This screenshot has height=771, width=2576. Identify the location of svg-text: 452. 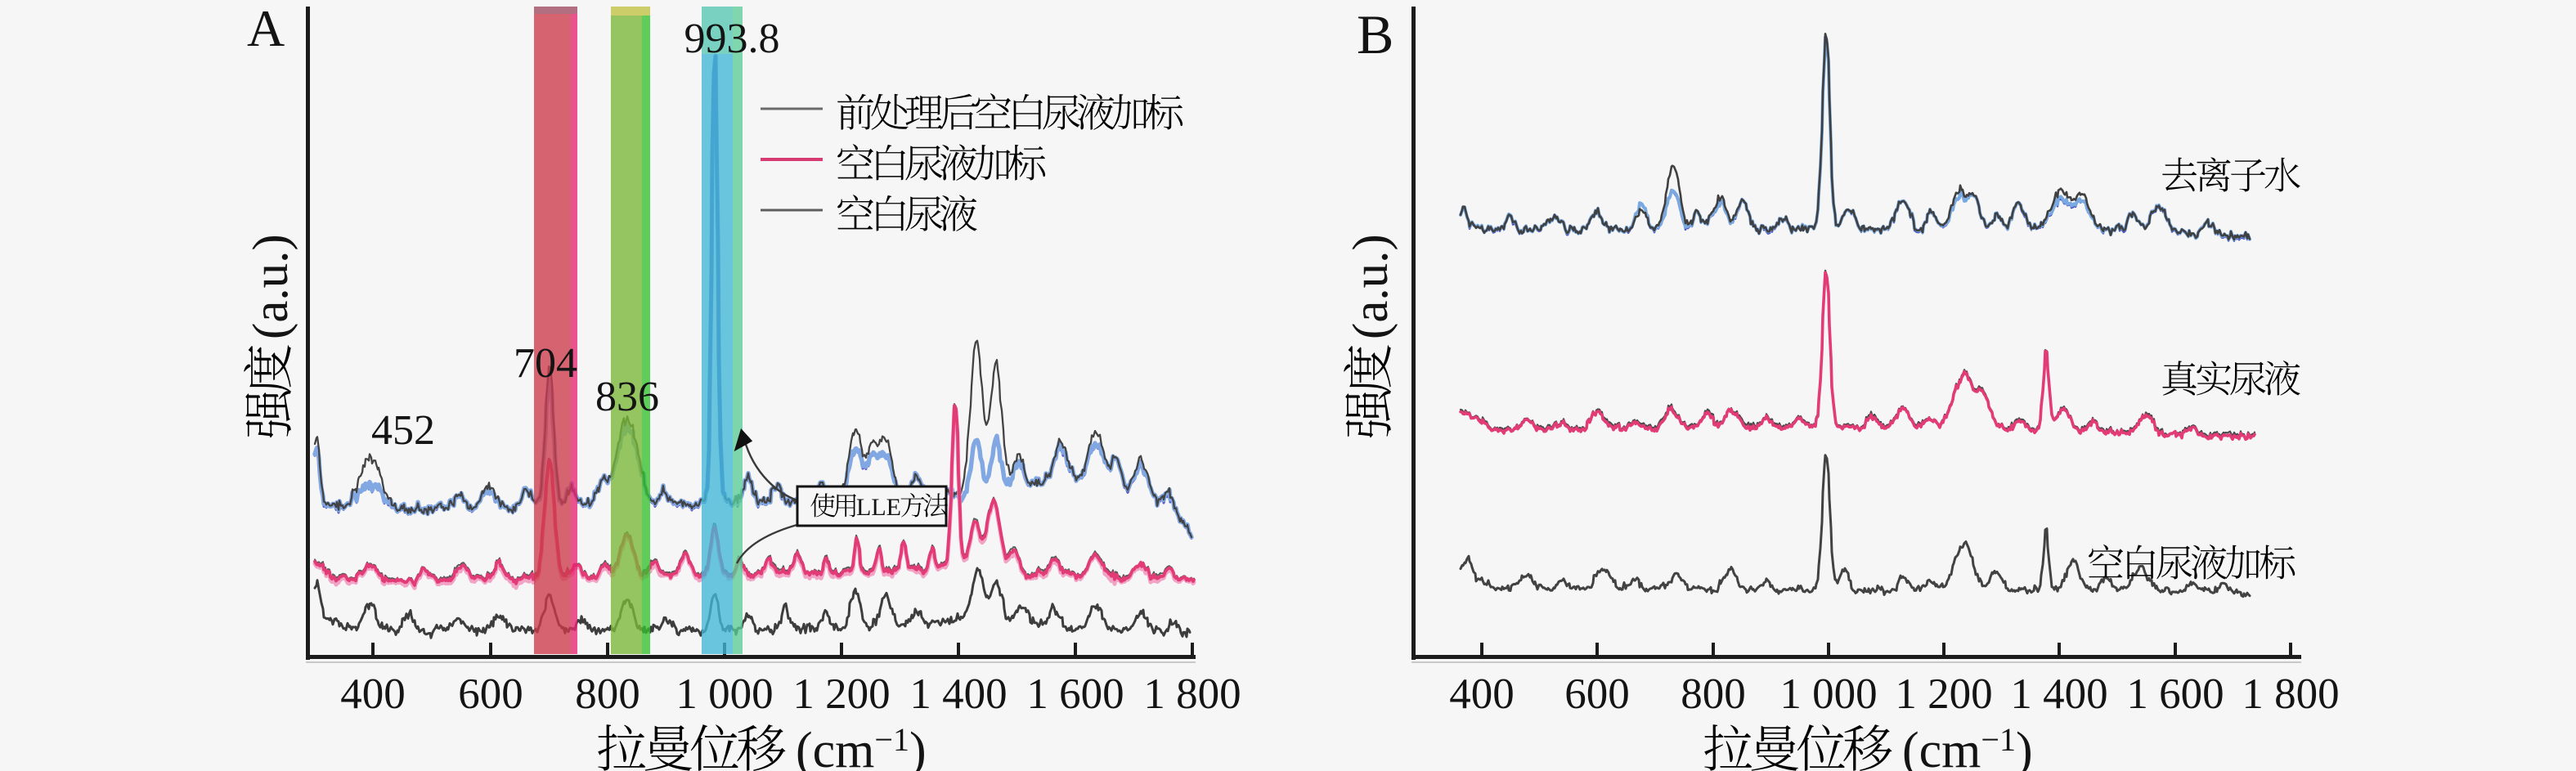
(403, 430).